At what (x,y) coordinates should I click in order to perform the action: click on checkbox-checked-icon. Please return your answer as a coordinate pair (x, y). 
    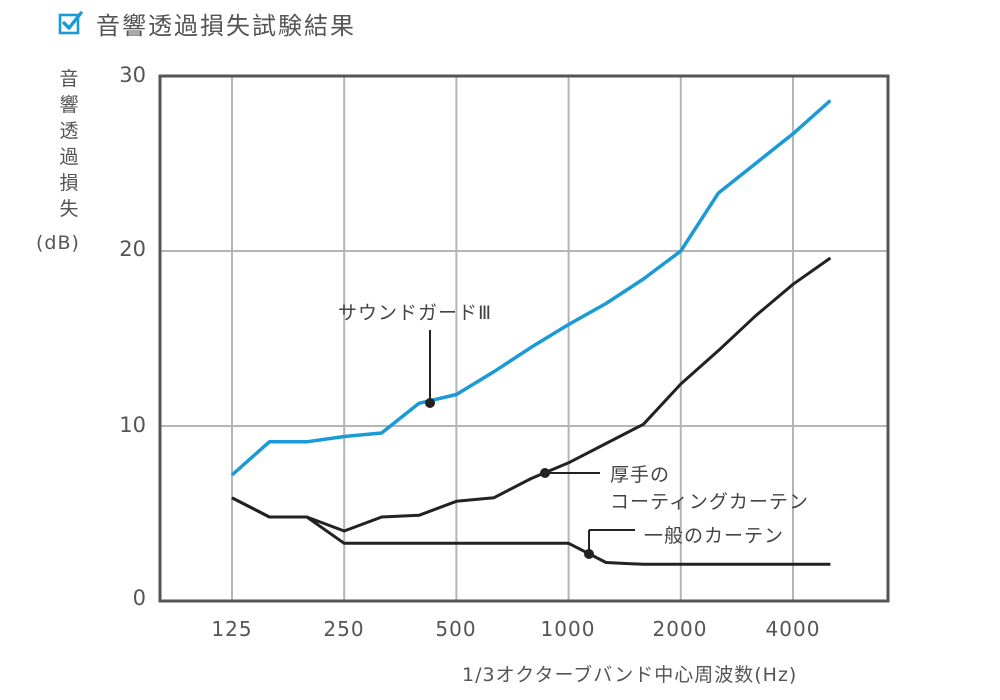
    Looking at the image, I should click on (70, 23).